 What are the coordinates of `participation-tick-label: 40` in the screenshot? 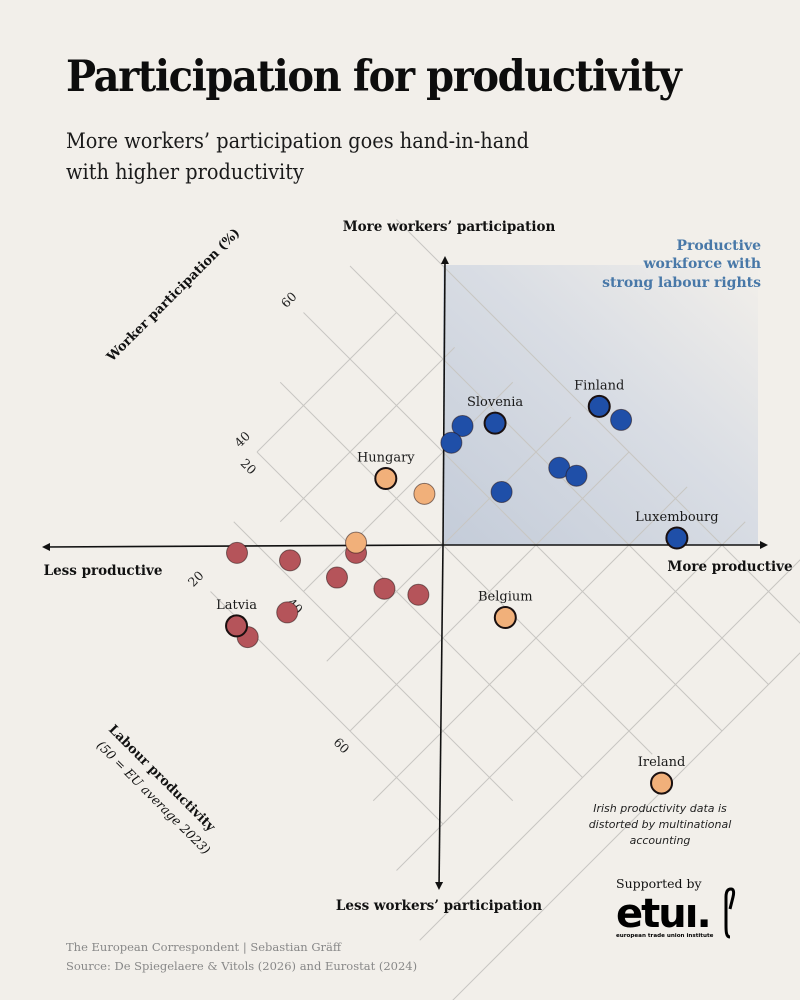 It's located at (242, 439).